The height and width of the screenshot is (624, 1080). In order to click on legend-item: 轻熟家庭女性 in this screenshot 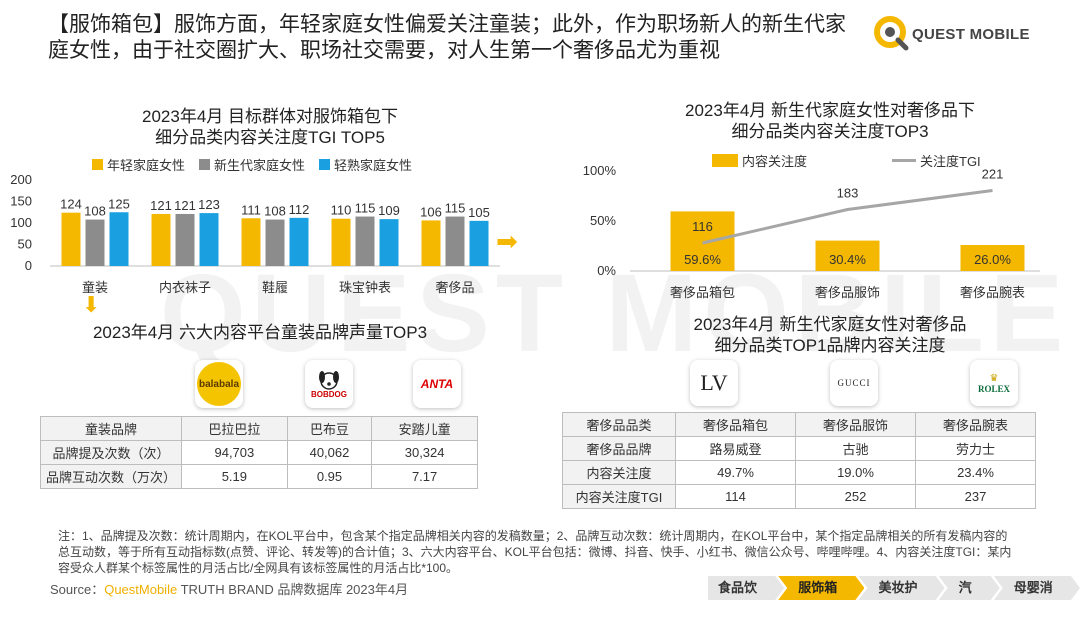, I will do `click(365, 164)`.